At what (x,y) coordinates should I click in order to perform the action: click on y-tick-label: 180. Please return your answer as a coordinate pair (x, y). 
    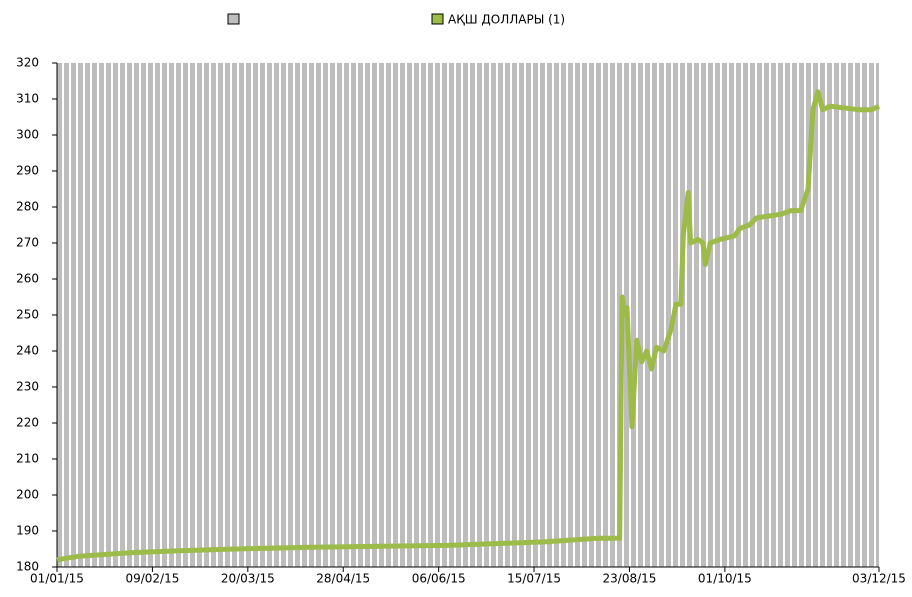
    Looking at the image, I should click on (27, 567).